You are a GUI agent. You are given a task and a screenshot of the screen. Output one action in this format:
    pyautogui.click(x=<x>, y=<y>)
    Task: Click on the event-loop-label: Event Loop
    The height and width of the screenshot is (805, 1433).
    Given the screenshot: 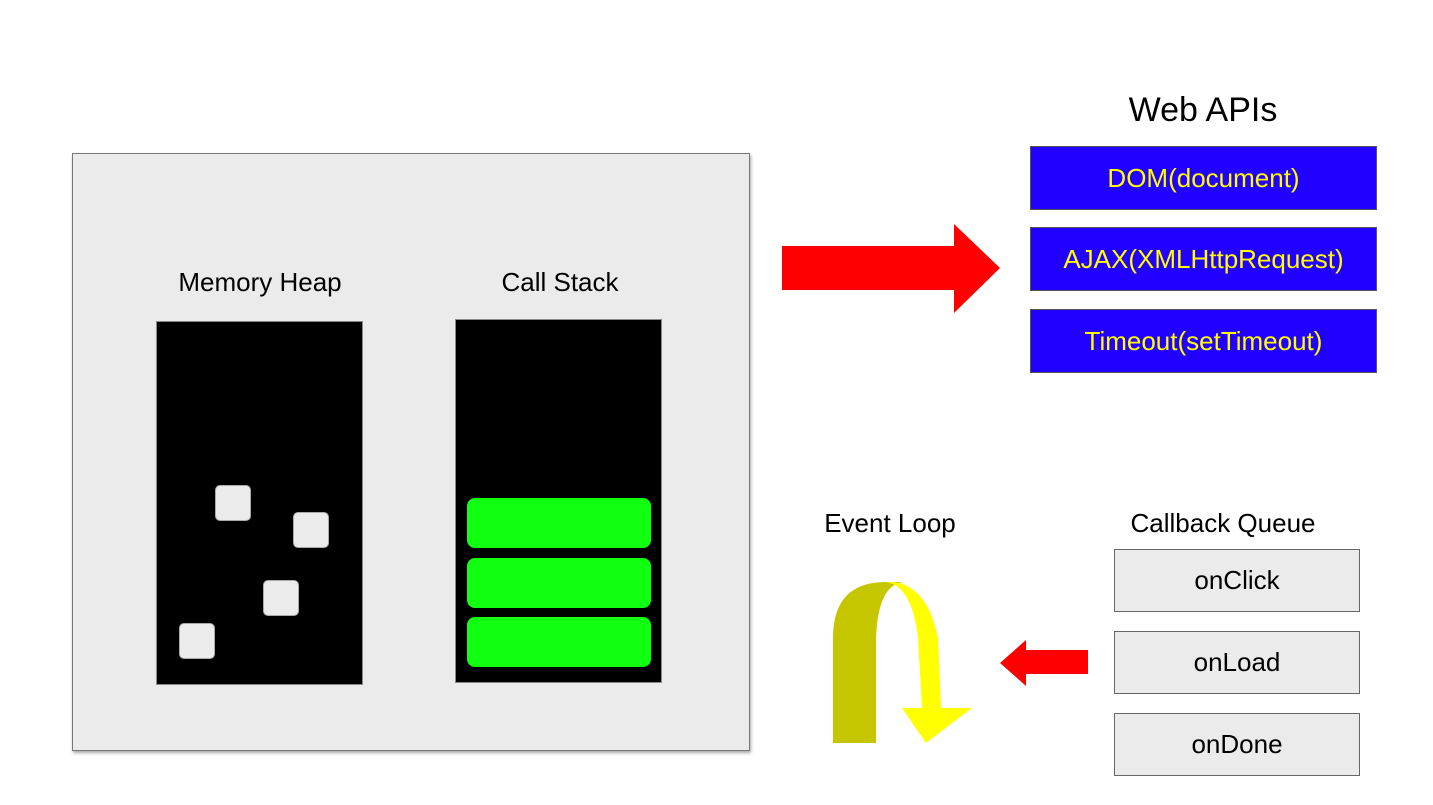 What is the action you would take?
    pyautogui.click(x=890, y=523)
    